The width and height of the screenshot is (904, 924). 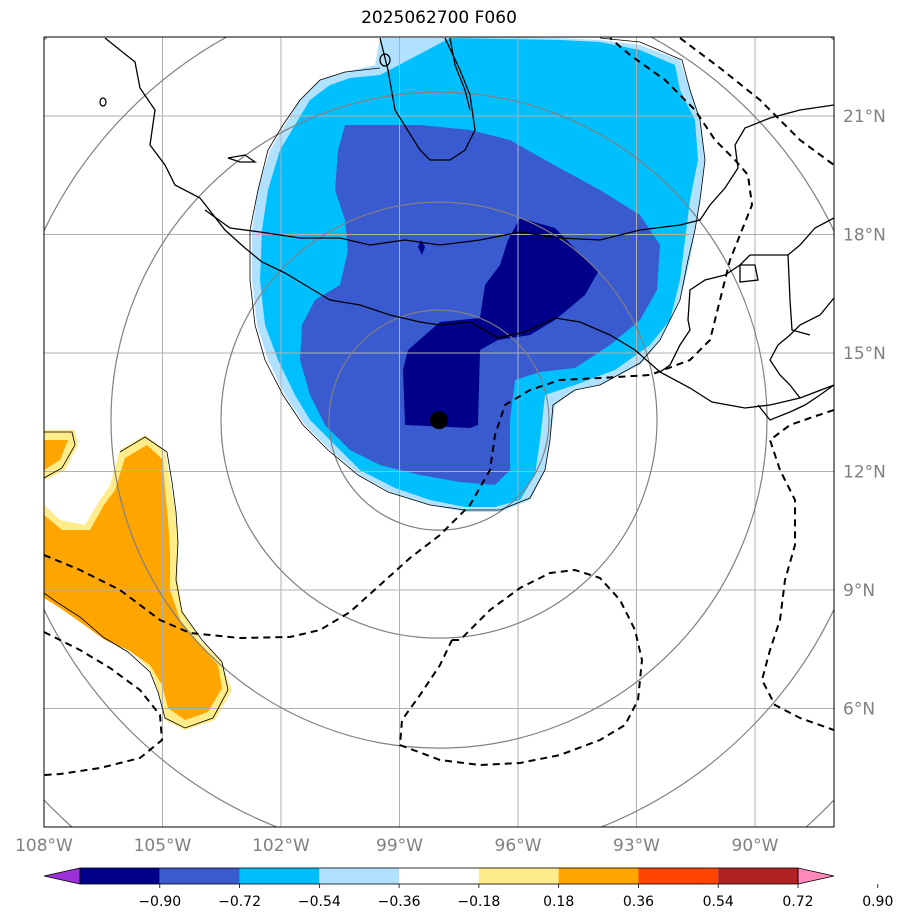 I want to click on longitude-tick-label: 108°W, so click(x=44, y=846).